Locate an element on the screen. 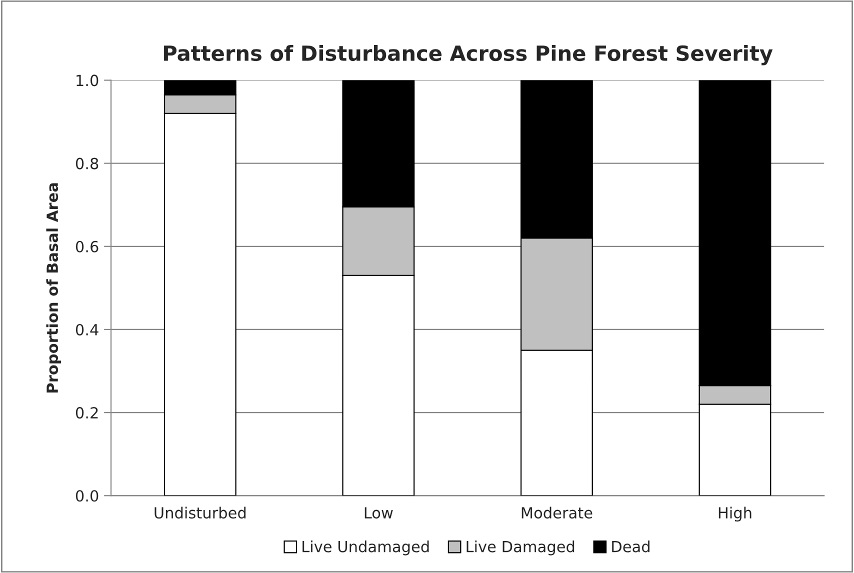  y-axis-title: Proportion of Basal Area is located at coordinates (54, 287).